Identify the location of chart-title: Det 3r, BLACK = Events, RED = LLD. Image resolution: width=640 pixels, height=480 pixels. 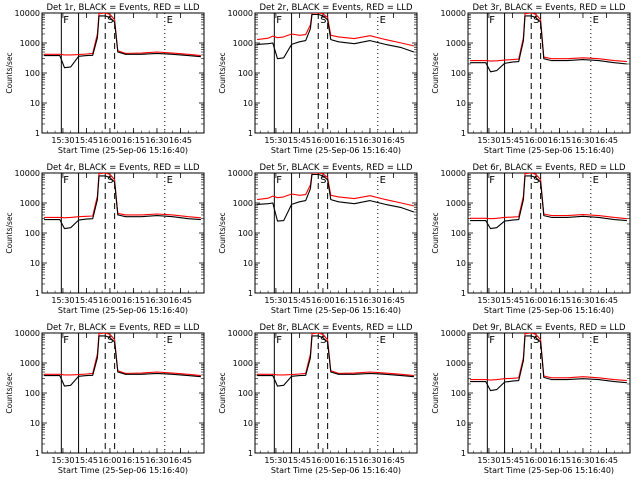
(549, 8).